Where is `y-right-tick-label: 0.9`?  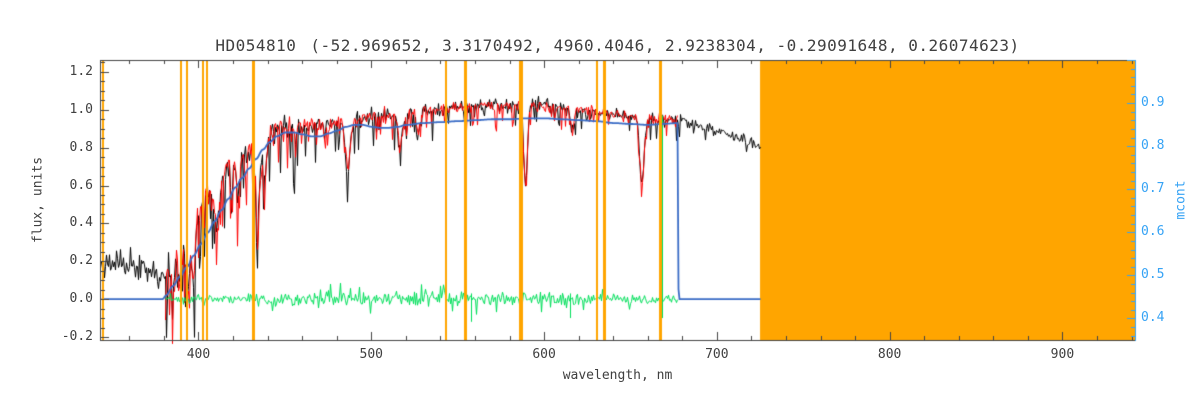
y-right-tick-label: 0.9 is located at coordinates (1153, 103).